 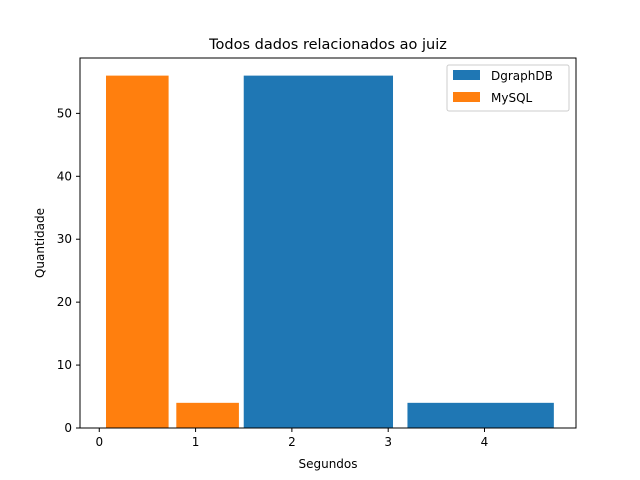 I want to click on chart-title: Todos dados relacionados ao juiz, so click(x=327, y=45).